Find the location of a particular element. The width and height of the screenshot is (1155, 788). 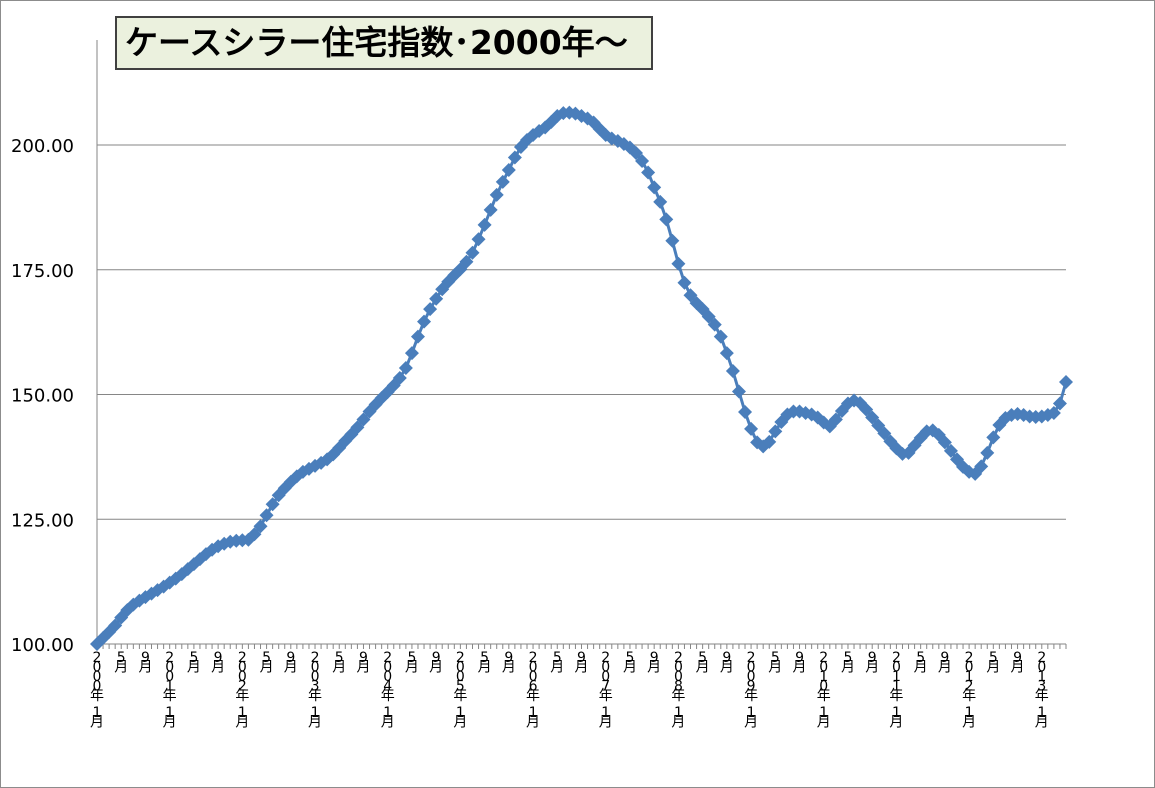

y-tick-label: 100.00 is located at coordinates (42, 645).